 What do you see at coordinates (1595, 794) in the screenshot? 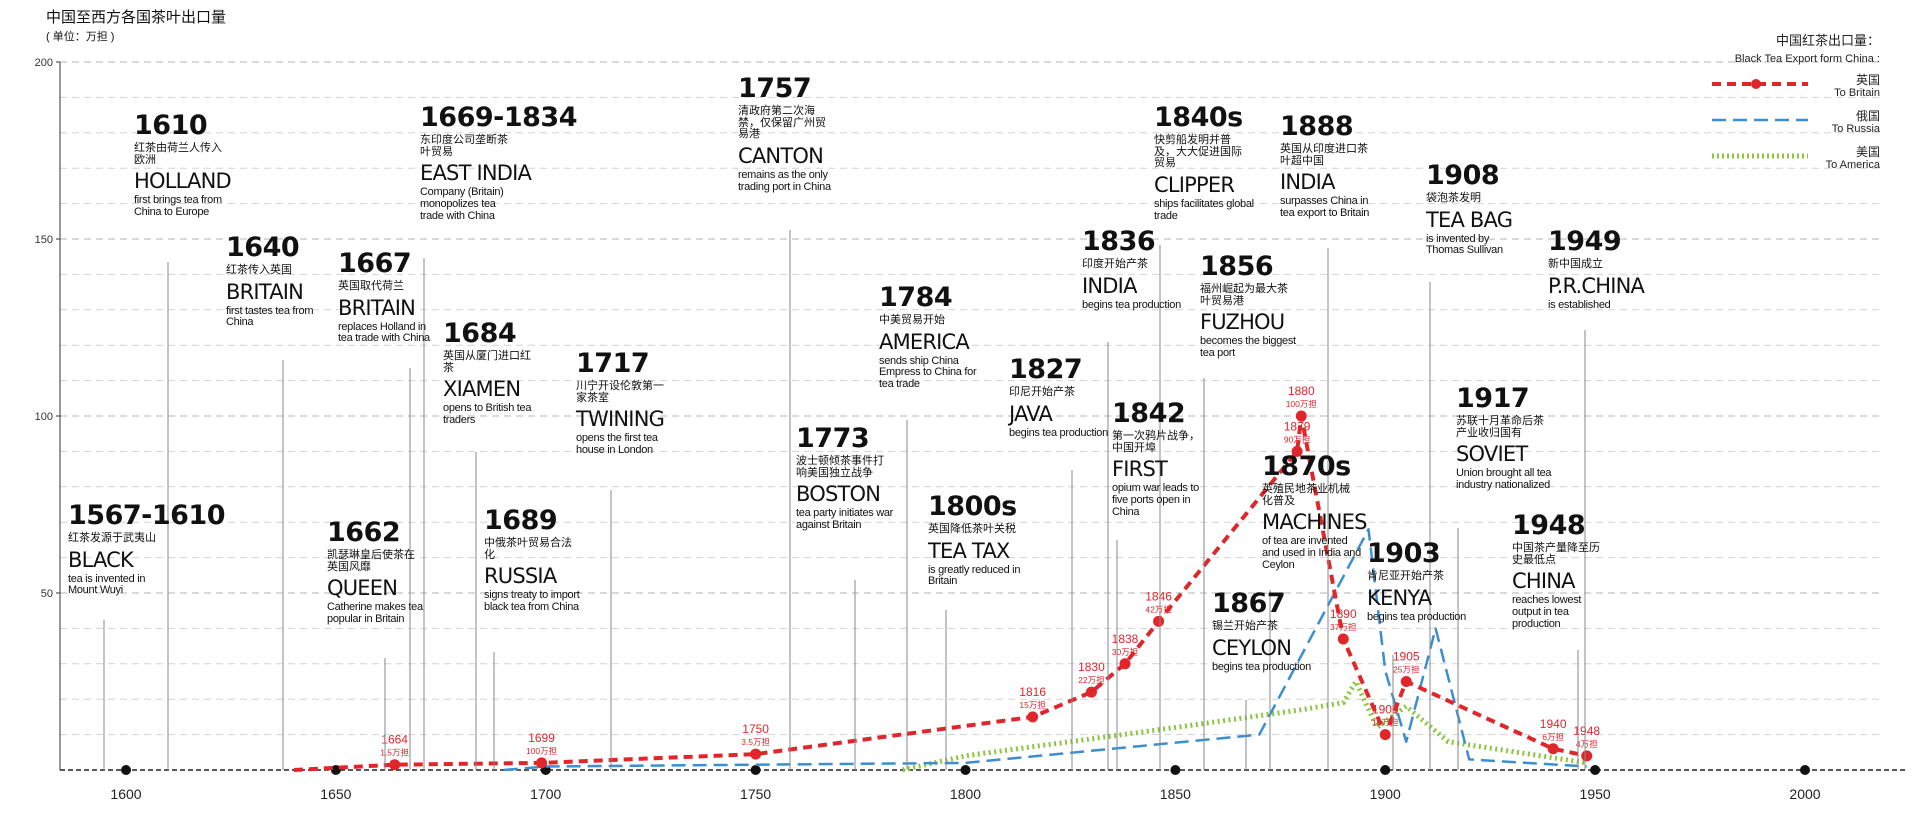
I see `x-tick-label: 1950` at bounding box center [1595, 794].